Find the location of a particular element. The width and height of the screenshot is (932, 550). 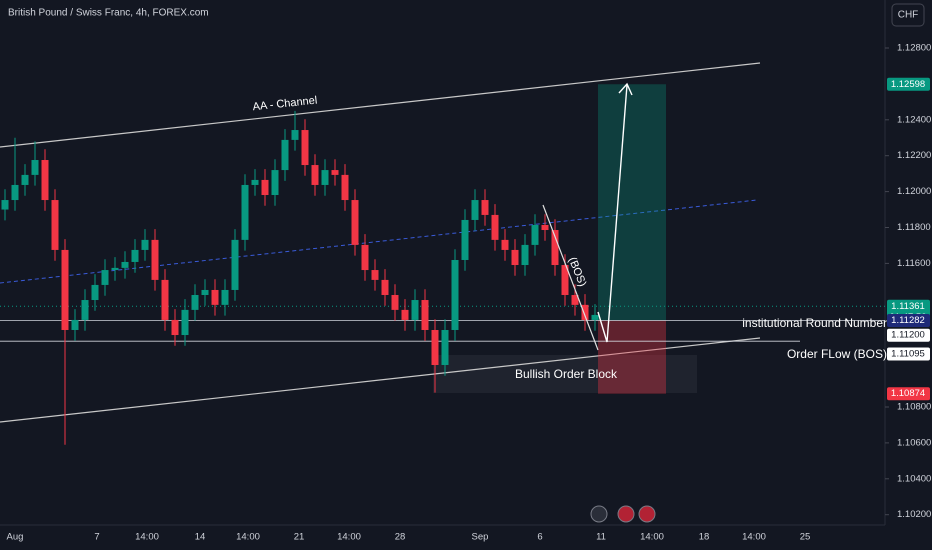

event-icons is located at coordinates (623, 514).